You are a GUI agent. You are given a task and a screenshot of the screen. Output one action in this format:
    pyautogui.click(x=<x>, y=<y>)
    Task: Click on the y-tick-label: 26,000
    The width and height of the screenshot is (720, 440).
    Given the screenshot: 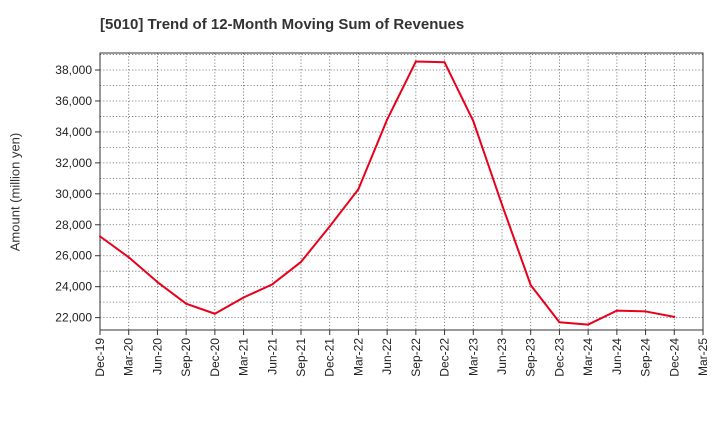 What is the action you would take?
    pyautogui.click(x=73, y=256)
    